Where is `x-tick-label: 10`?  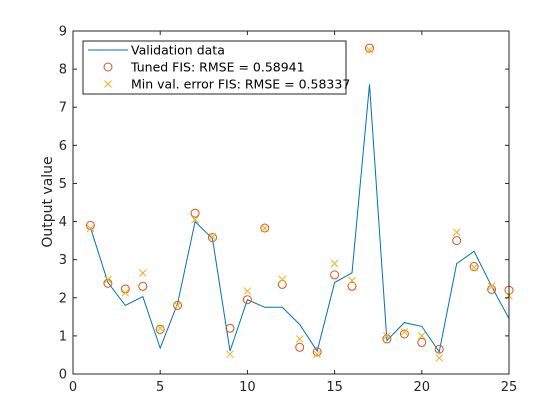
x-tick-label: 10 is located at coordinates (247, 387).